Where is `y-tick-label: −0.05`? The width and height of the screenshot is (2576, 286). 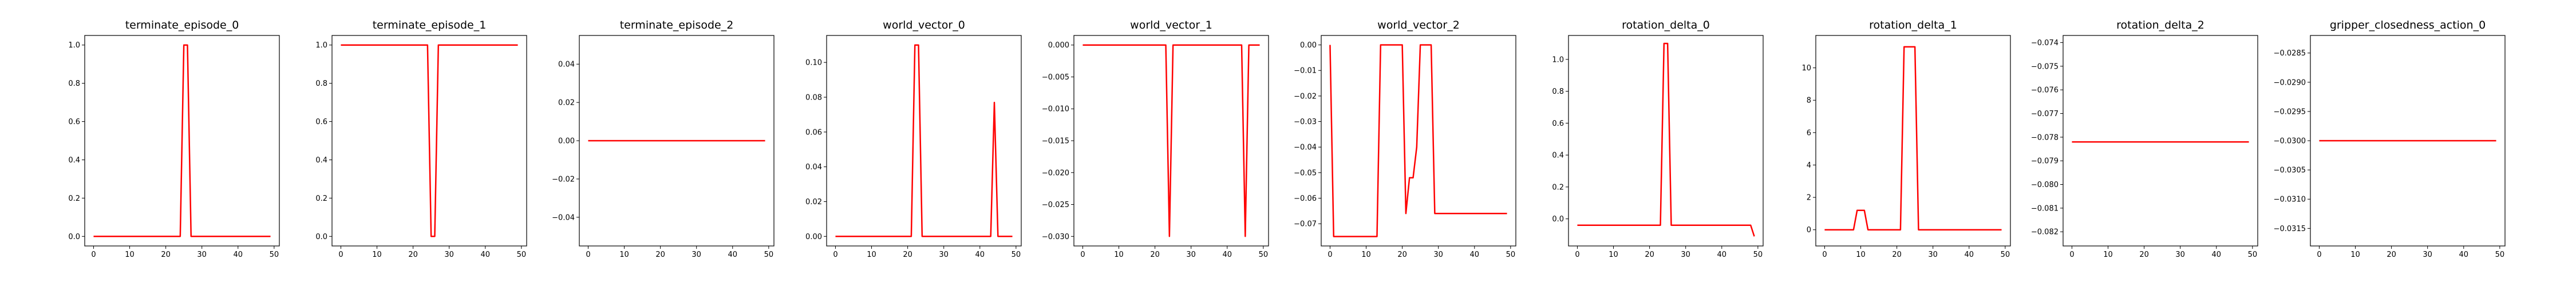
y-tick-label: −0.05 is located at coordinates (1305, 173).